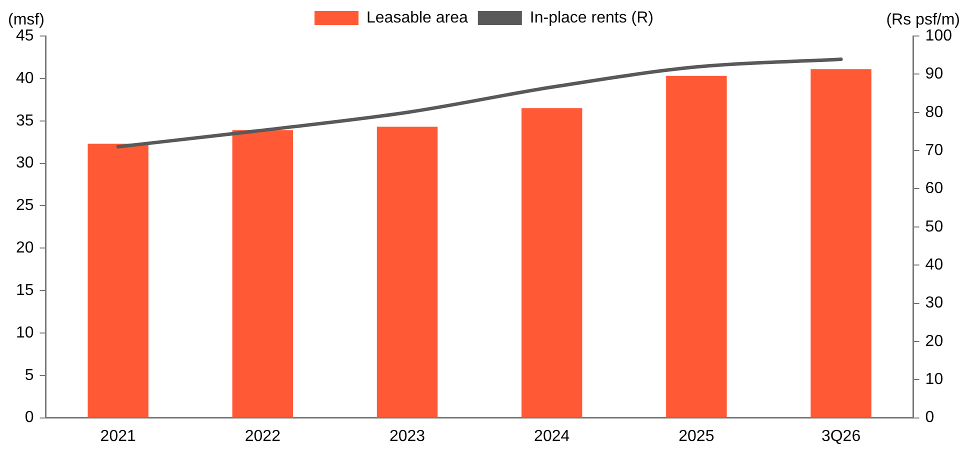 Image resolution: width=968 pixels, height=453 pixels. What do you see at coordinates (25, 163) in the screenshot?
I see `y-tick-label: 30` at bounding box center [25, 163].